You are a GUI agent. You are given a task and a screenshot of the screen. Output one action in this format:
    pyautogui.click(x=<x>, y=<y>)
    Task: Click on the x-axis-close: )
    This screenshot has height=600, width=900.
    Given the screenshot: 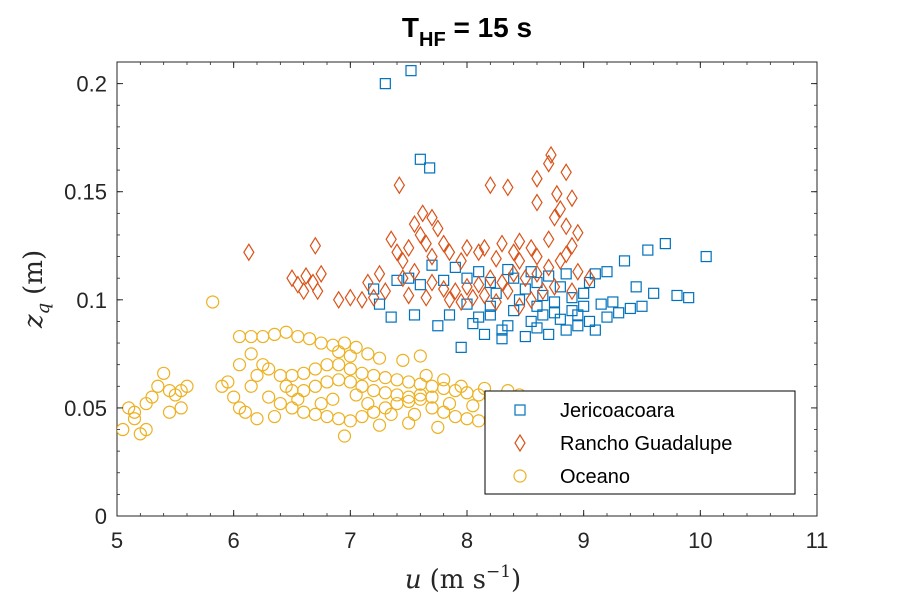 What is the action you would take?
    pyautogui.click(x=516, y=580)
    